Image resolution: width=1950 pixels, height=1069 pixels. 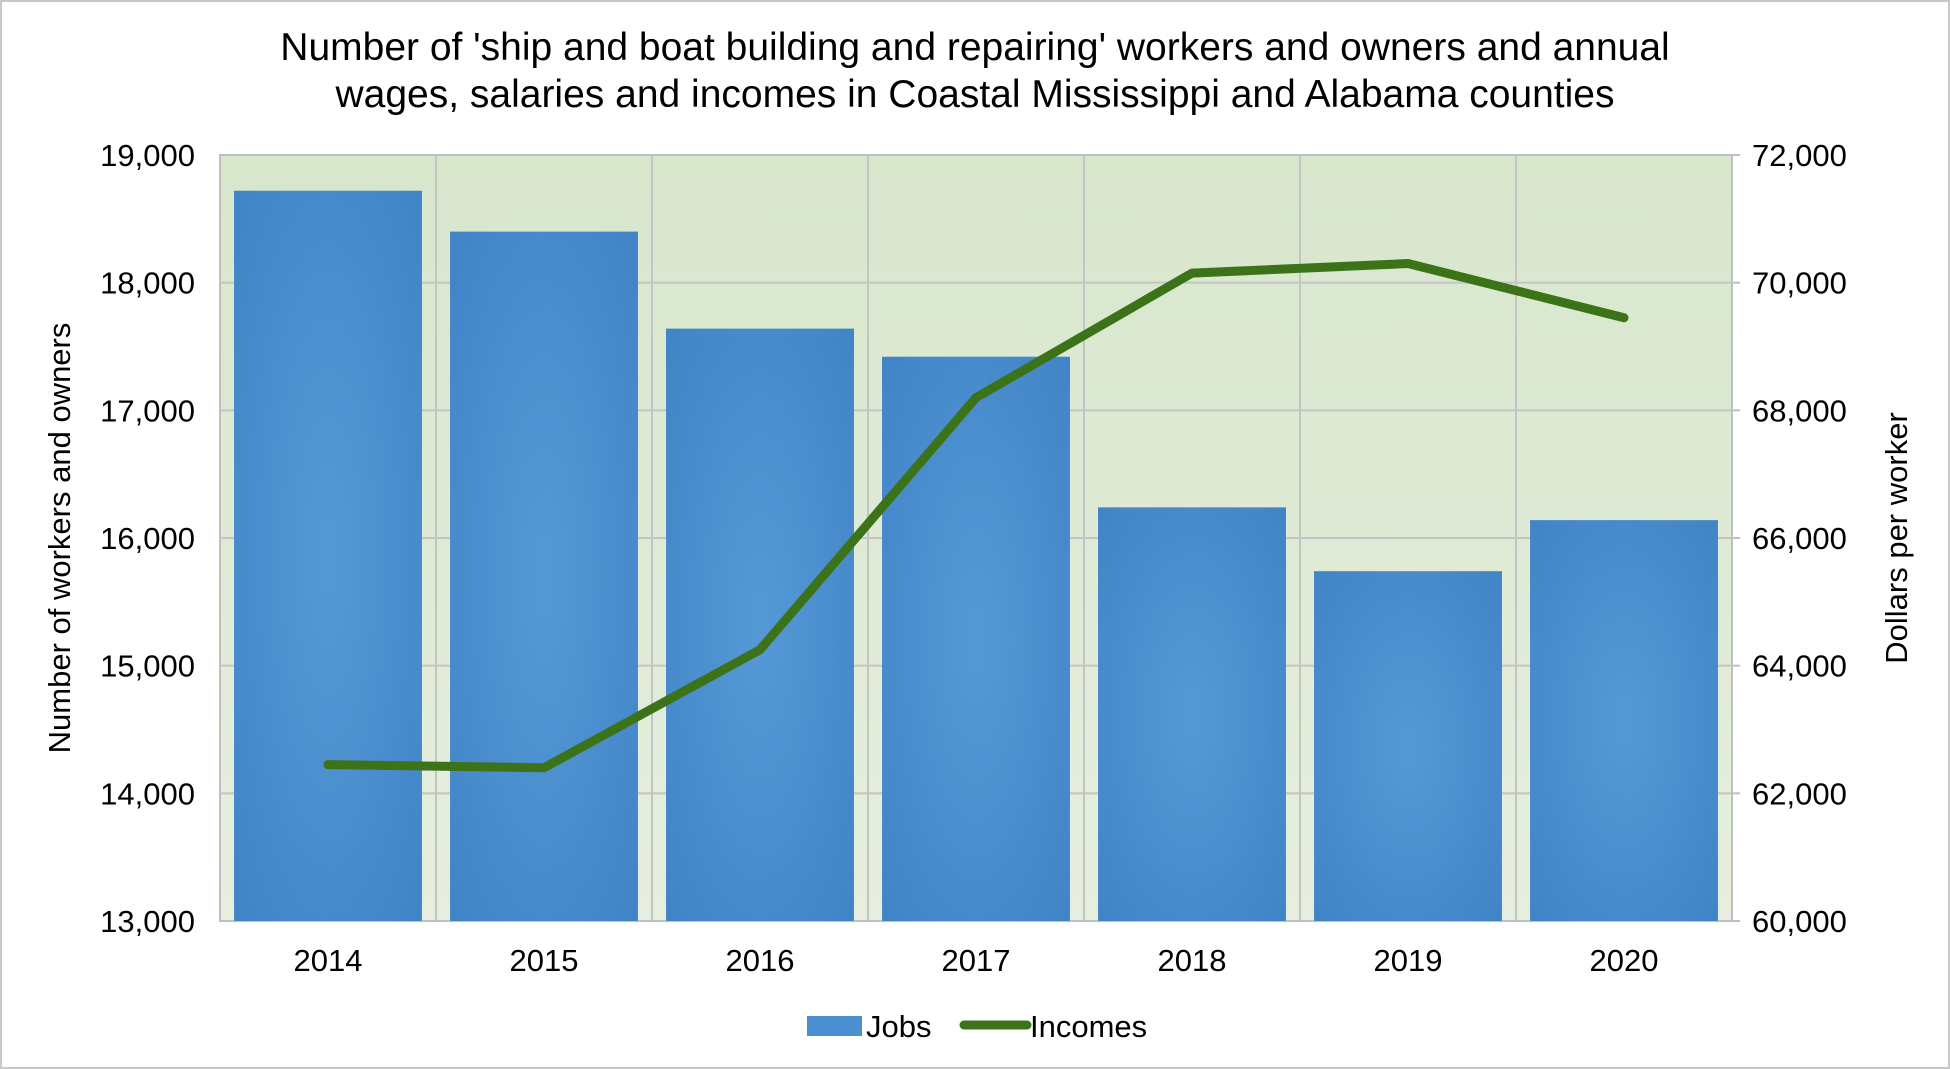 I want to click on xtick-label-2017: 2017, so click(x=976, y=960).